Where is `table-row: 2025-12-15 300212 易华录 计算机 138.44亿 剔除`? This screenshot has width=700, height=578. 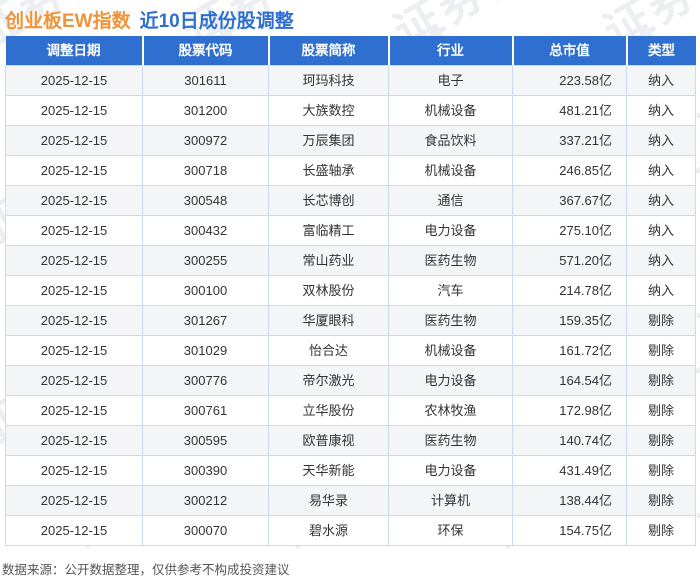 table-row: 2025-12-15 300212 易华录 计算机 138.44亿 剔除 is located at coordinates (350, 500).